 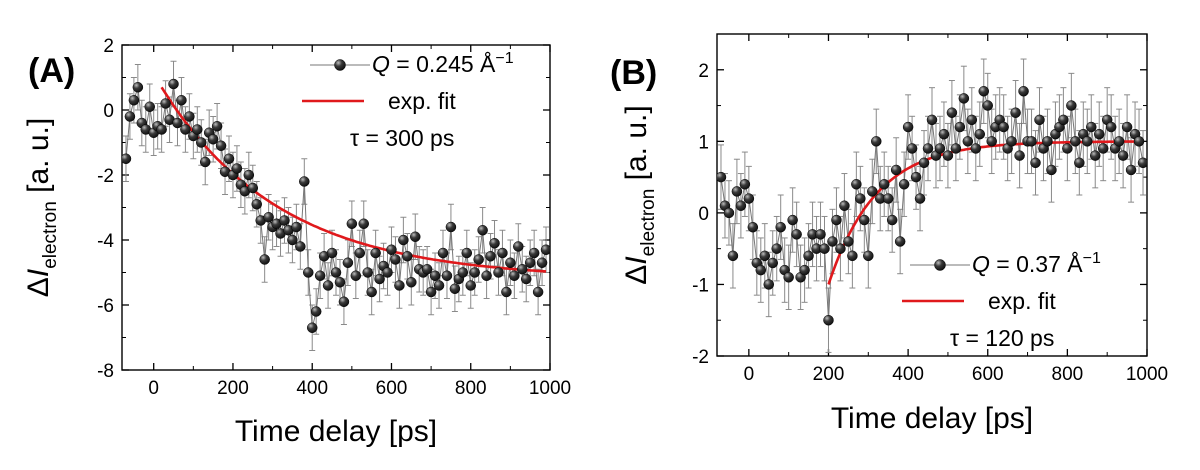 I want to click on y-tick-label: -6, so click(x=105, y=306).